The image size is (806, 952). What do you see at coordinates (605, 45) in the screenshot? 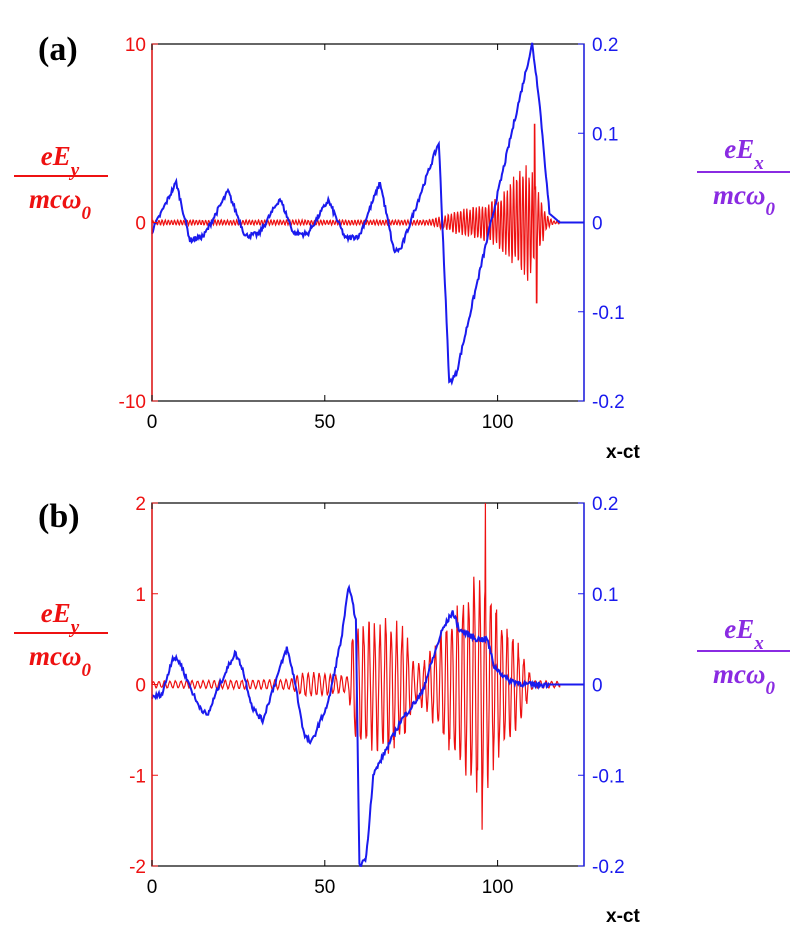
I see `right-tick-label-a: 0.2` at bounding box center [605, 45].